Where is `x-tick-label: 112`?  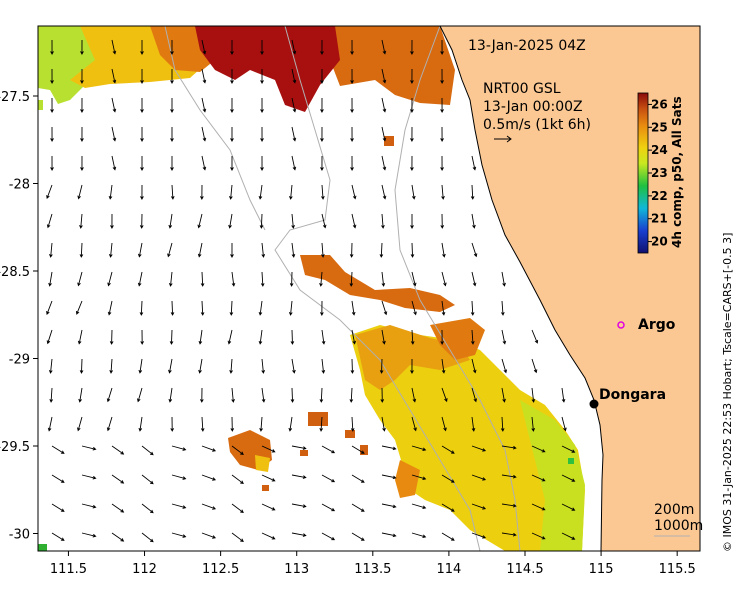
x-tick-label: 112 is located at coordinates (144, 569).